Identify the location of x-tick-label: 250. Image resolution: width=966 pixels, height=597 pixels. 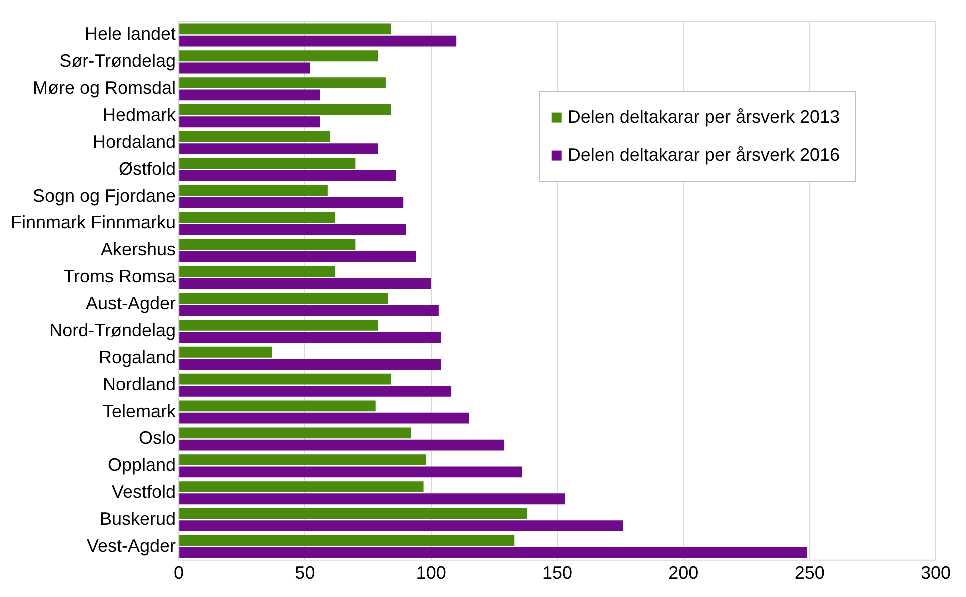
(809, 573).